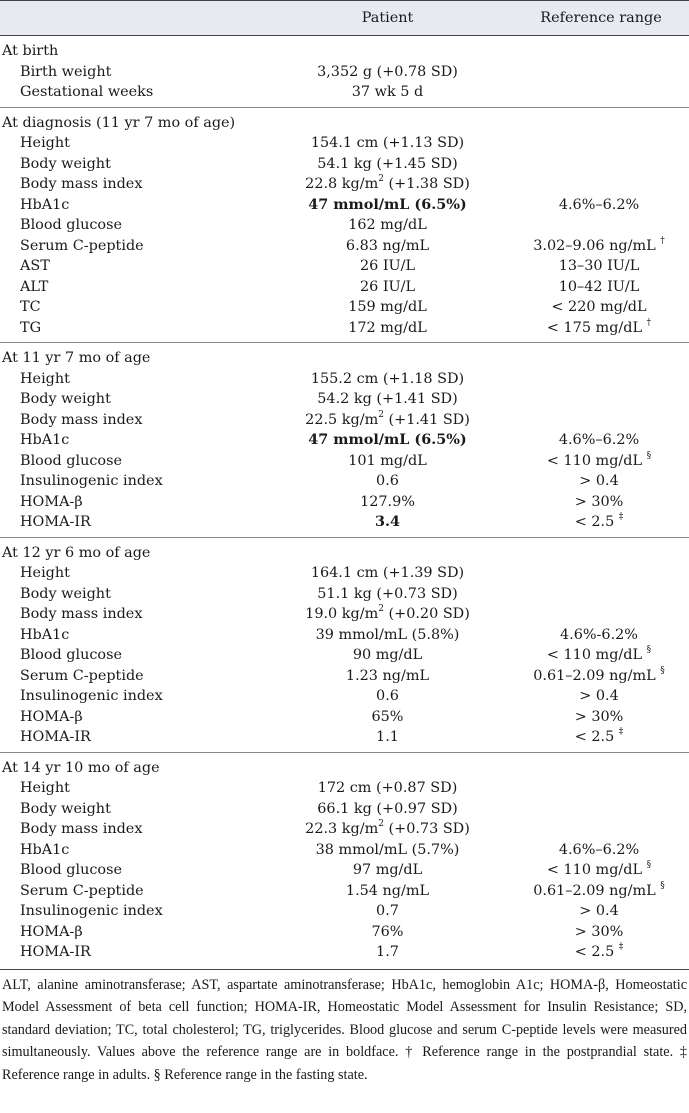 The width and height of the screenshot is (689, 1113). Describe the element at coordinates (344, 119) in the screenshot. I see `section-title: At diagnosis (11 yr 7 mo of age)` at that location.